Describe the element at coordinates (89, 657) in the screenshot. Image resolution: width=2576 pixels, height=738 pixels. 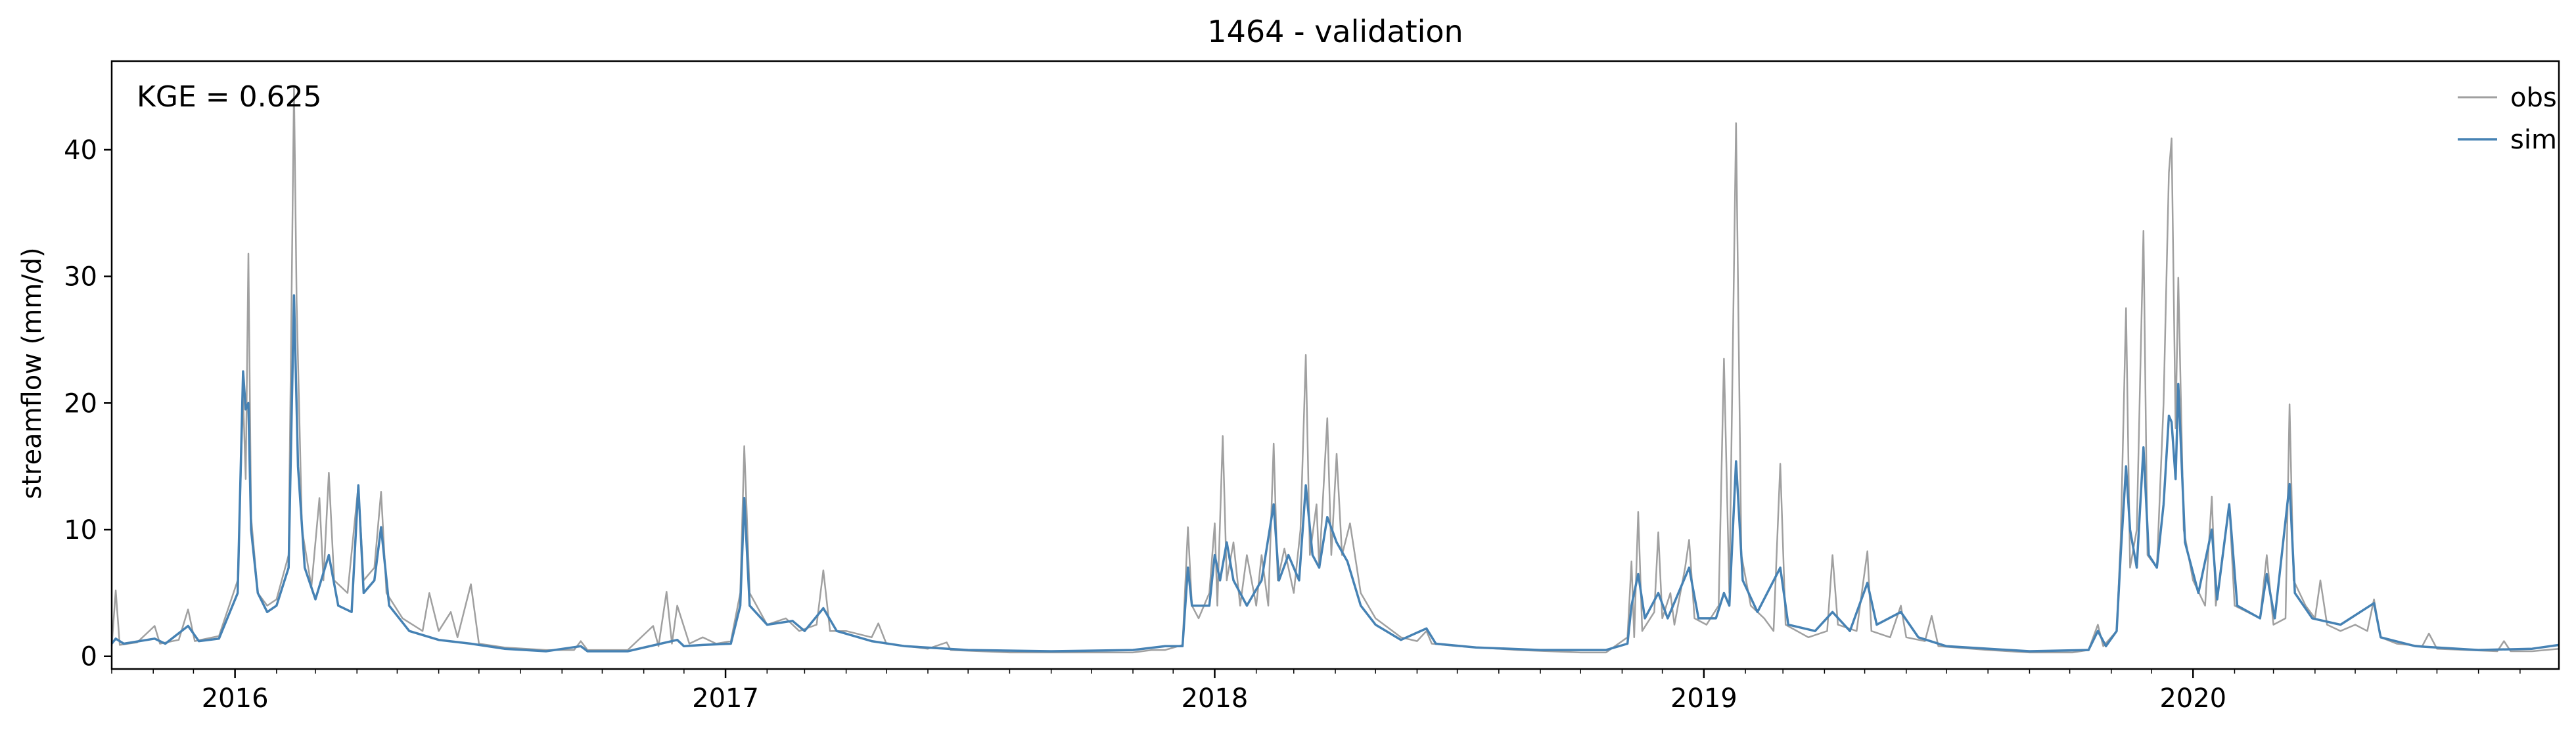
I see `y-tick-label-0: 0` at that location.